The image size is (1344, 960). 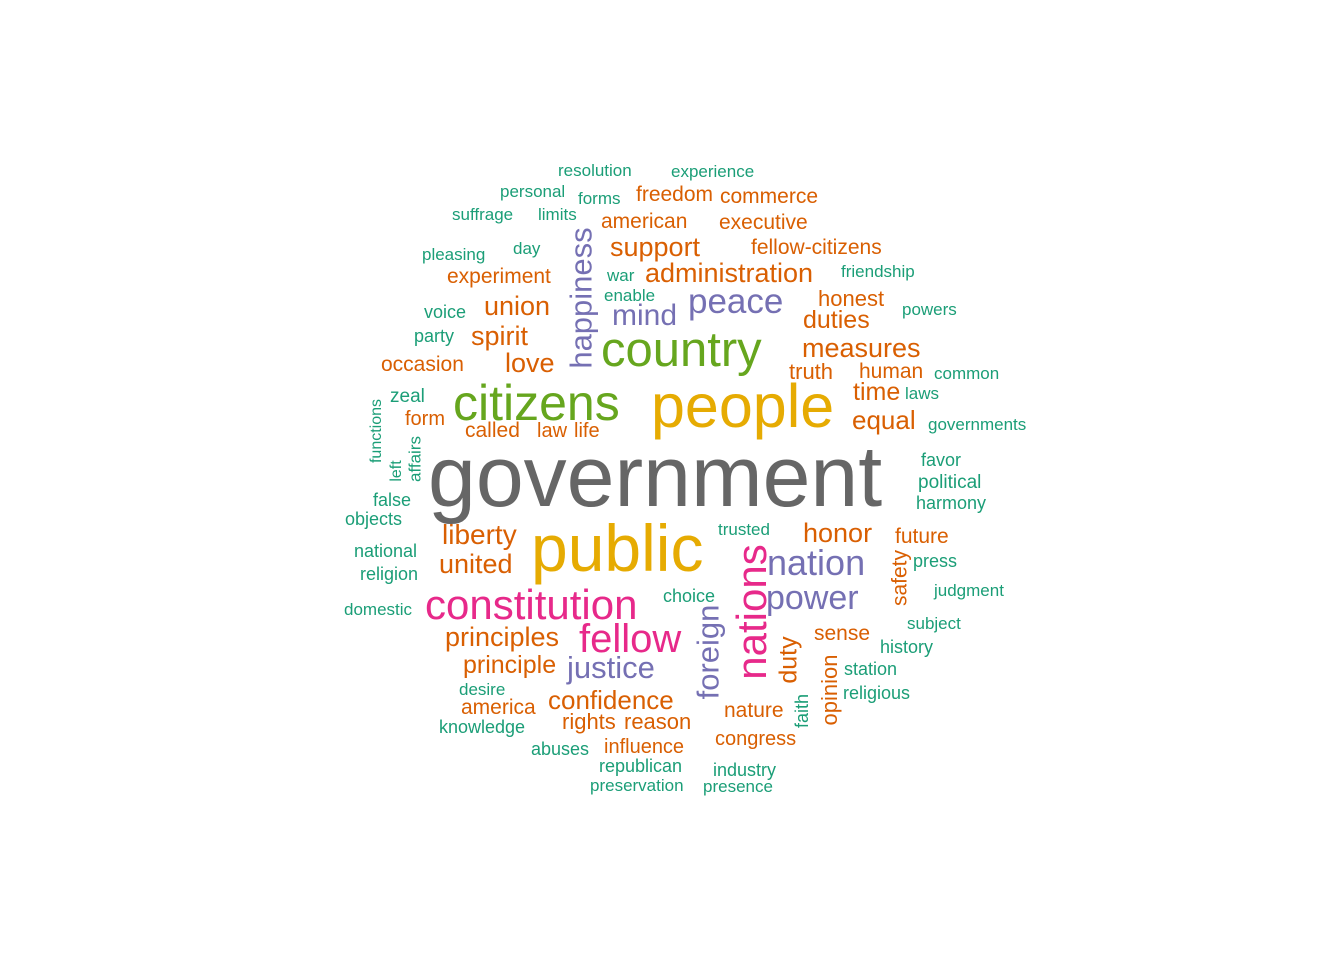 I want to click on word-justice: justice, so click(x=611, y=667).